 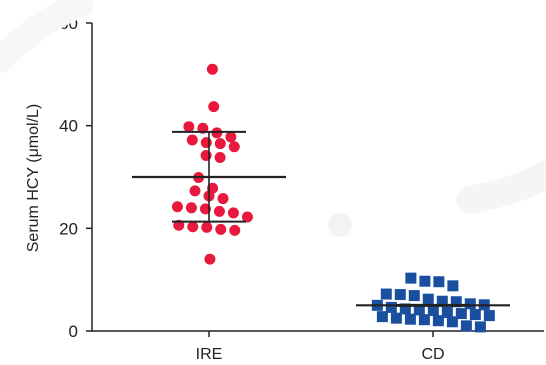 I want to click on x-tick-labels: IRE CD, so click(x=320, y=354).